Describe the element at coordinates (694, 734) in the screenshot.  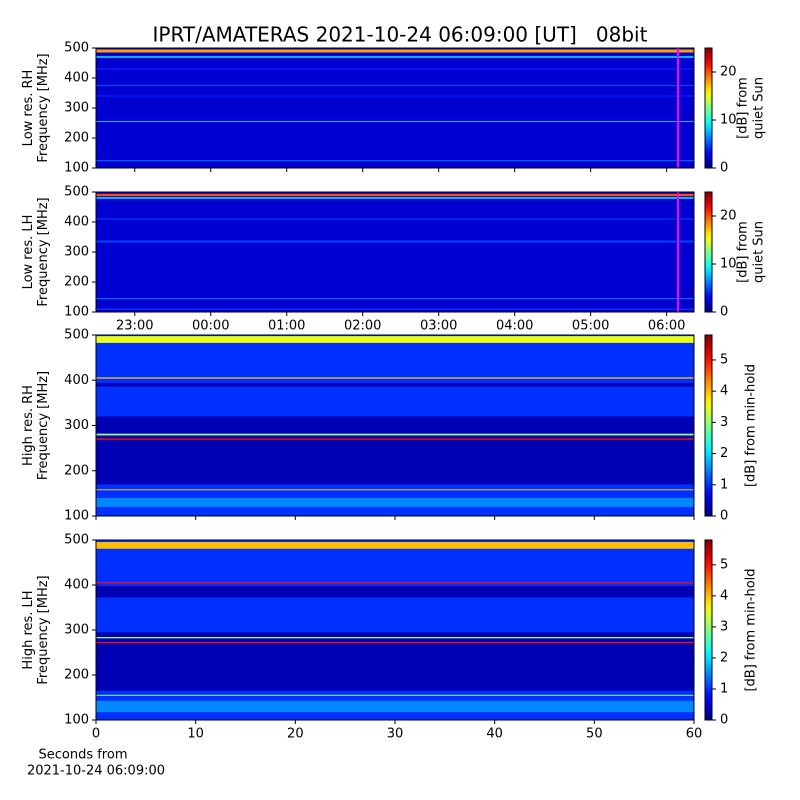
I see `x-tick-label: 60` at that location.